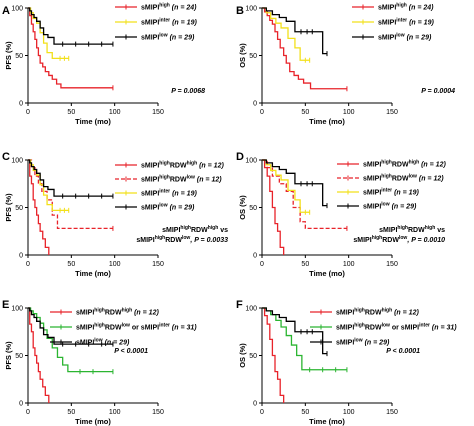 The image size is (474, 426). I want to click on legend-entry: sMIPIhighRDWlow (n = 12), so click(403, 178).